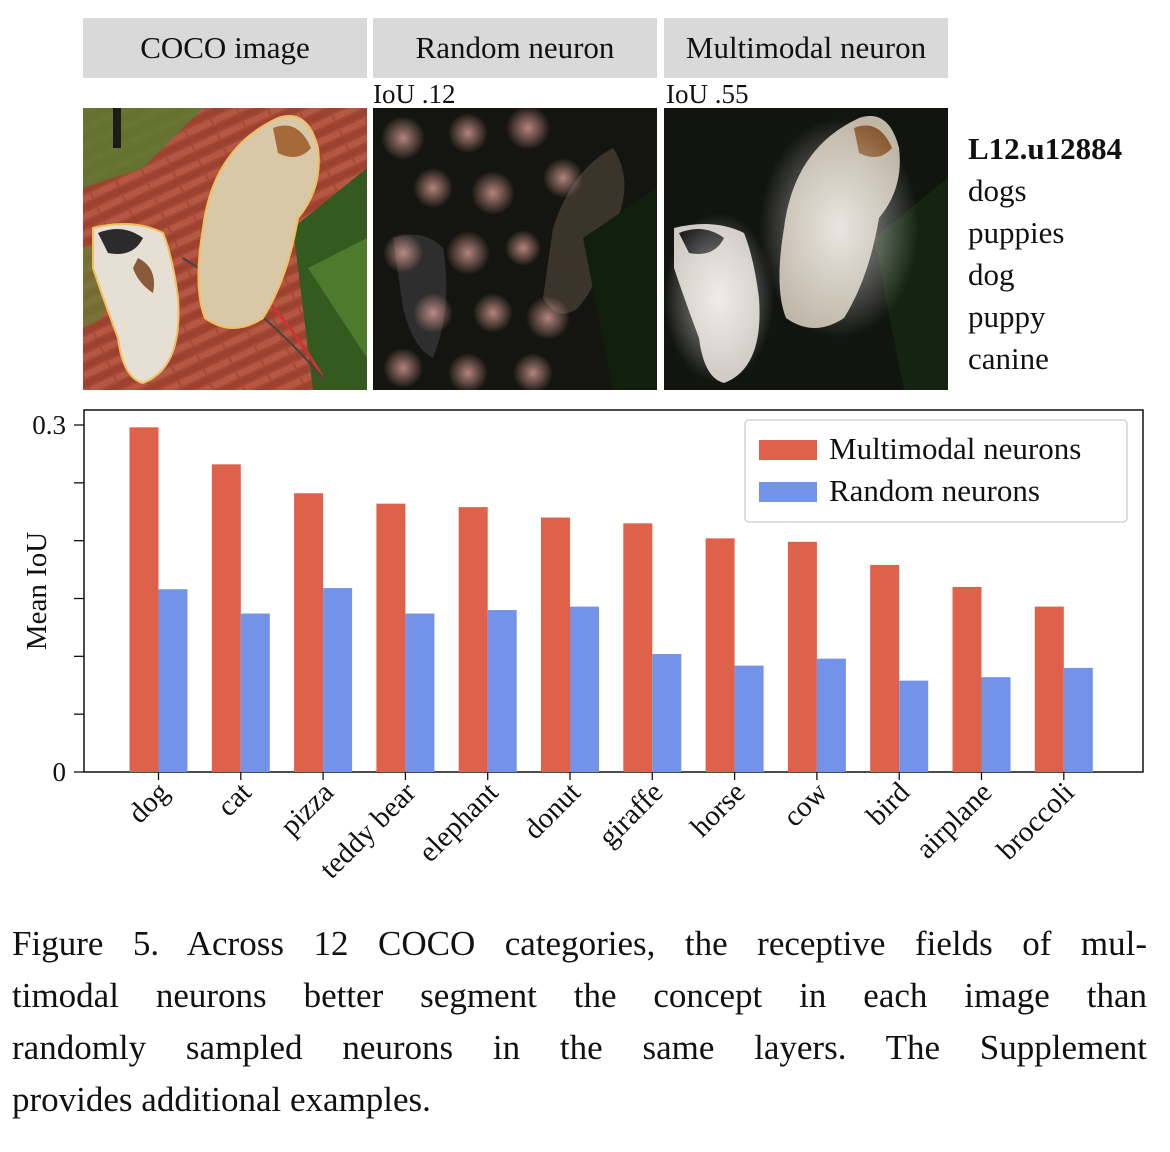  What do you see at coordinates (225, 48) in the screenshot?
I see `coco-image-header: COCO image` at bounding box center [225, 48].